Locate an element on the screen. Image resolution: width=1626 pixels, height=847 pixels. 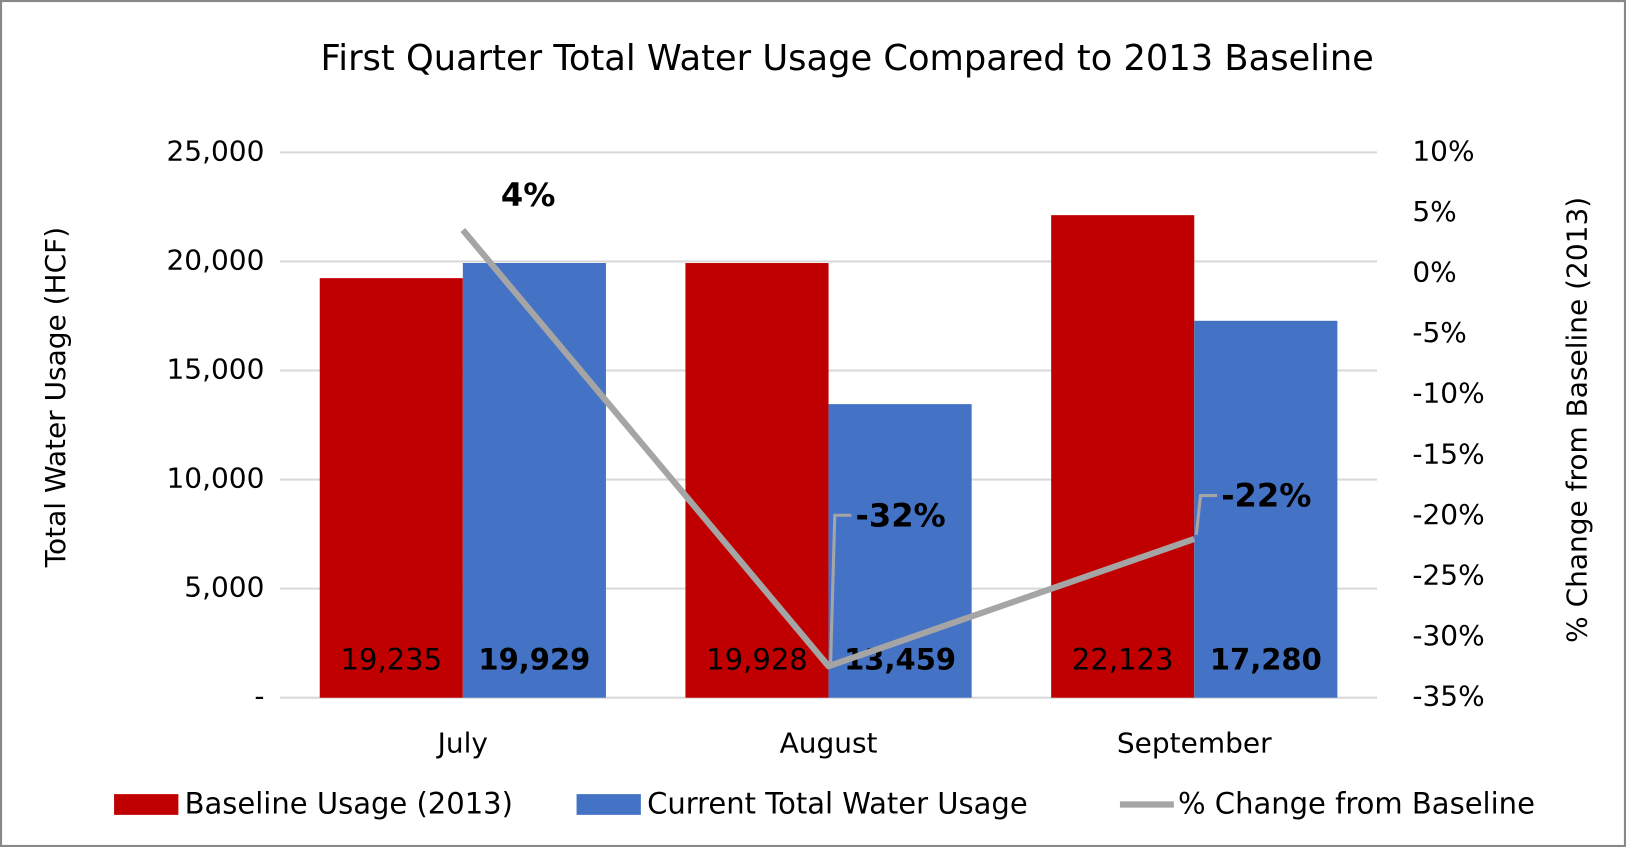
x-tick-label: September is located at coordinates (1194, 742).